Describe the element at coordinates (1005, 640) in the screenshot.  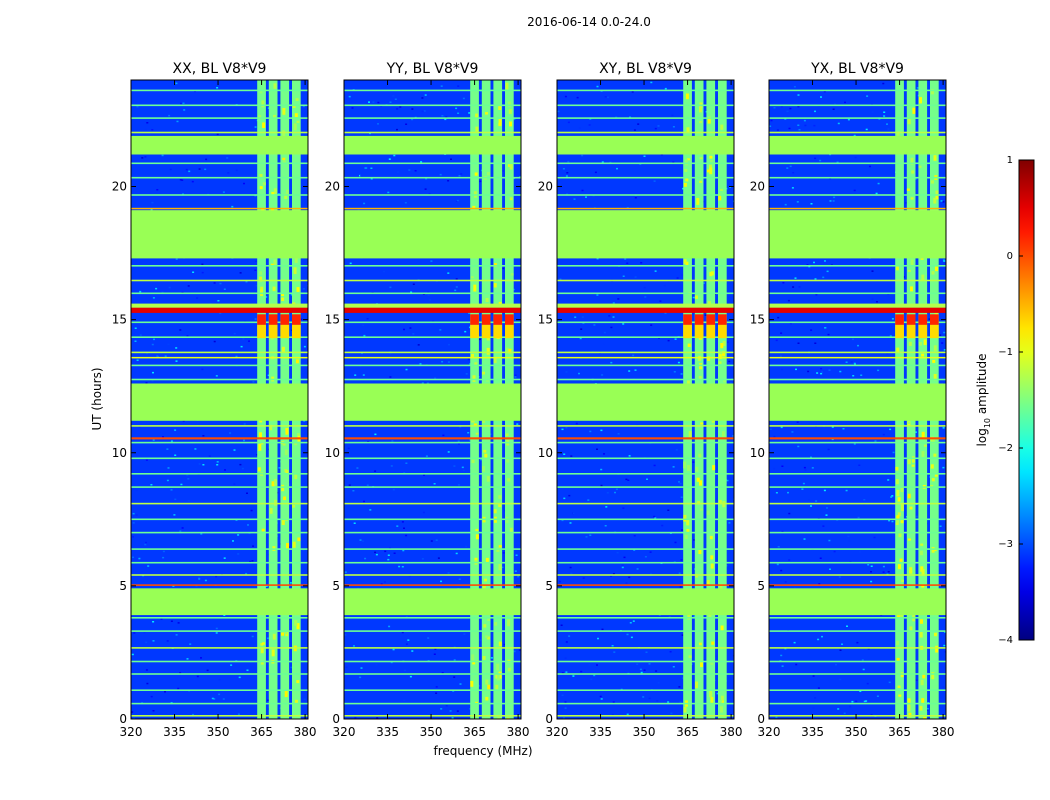
I see `colorbar-tick-label: −4` at that location.